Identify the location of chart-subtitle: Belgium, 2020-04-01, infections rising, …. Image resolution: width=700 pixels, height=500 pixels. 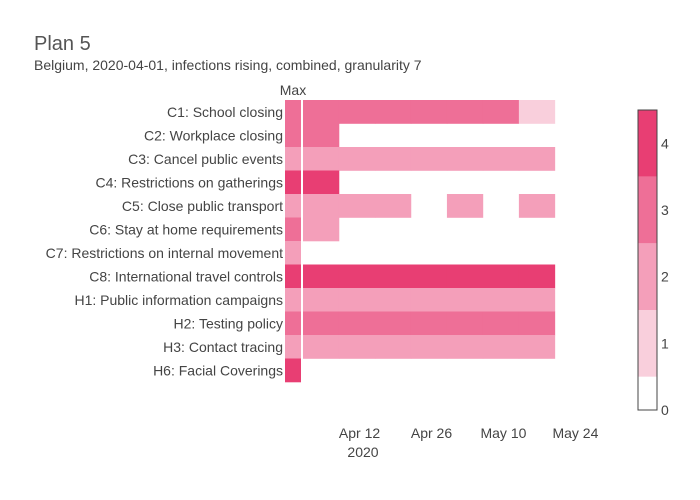
(228, 65).